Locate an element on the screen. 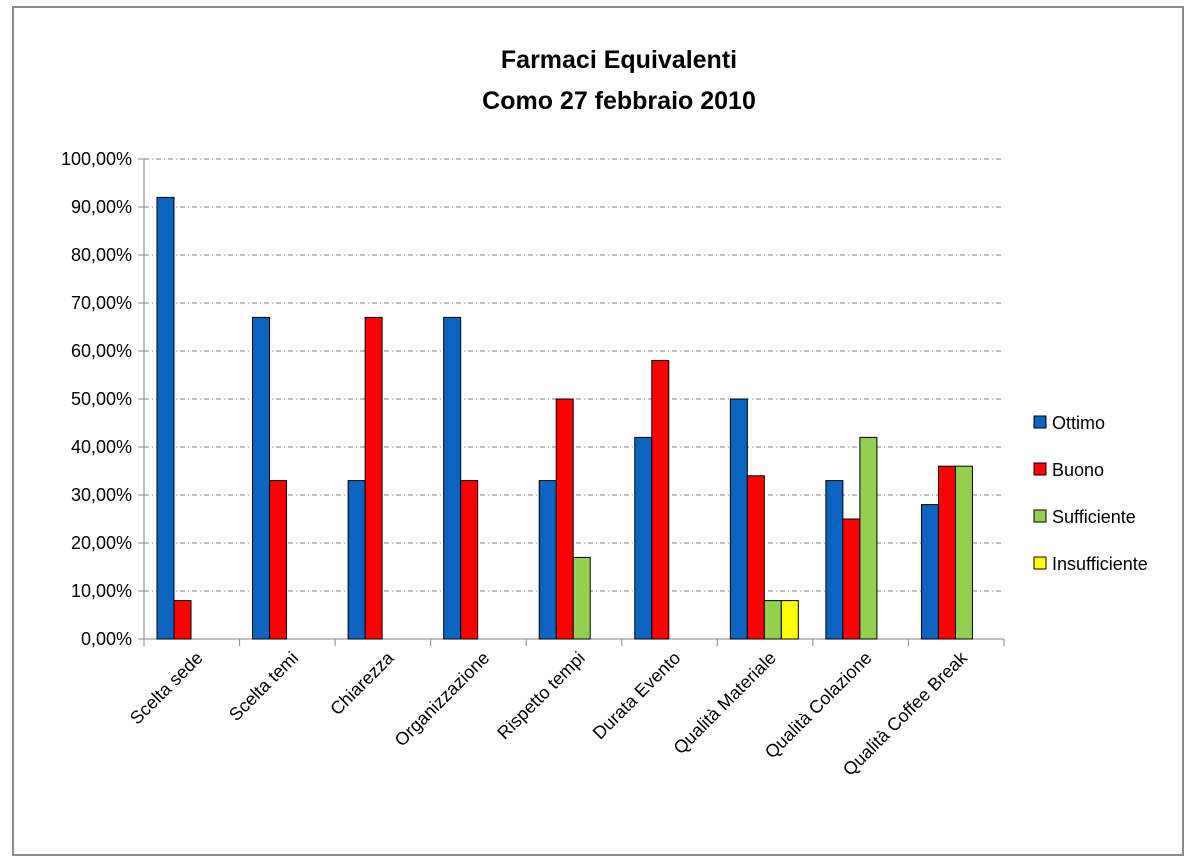 Image resolution: width=1192 pixels, height=861 pixels. bar-insufficiente is located at coordinates (789, 620).